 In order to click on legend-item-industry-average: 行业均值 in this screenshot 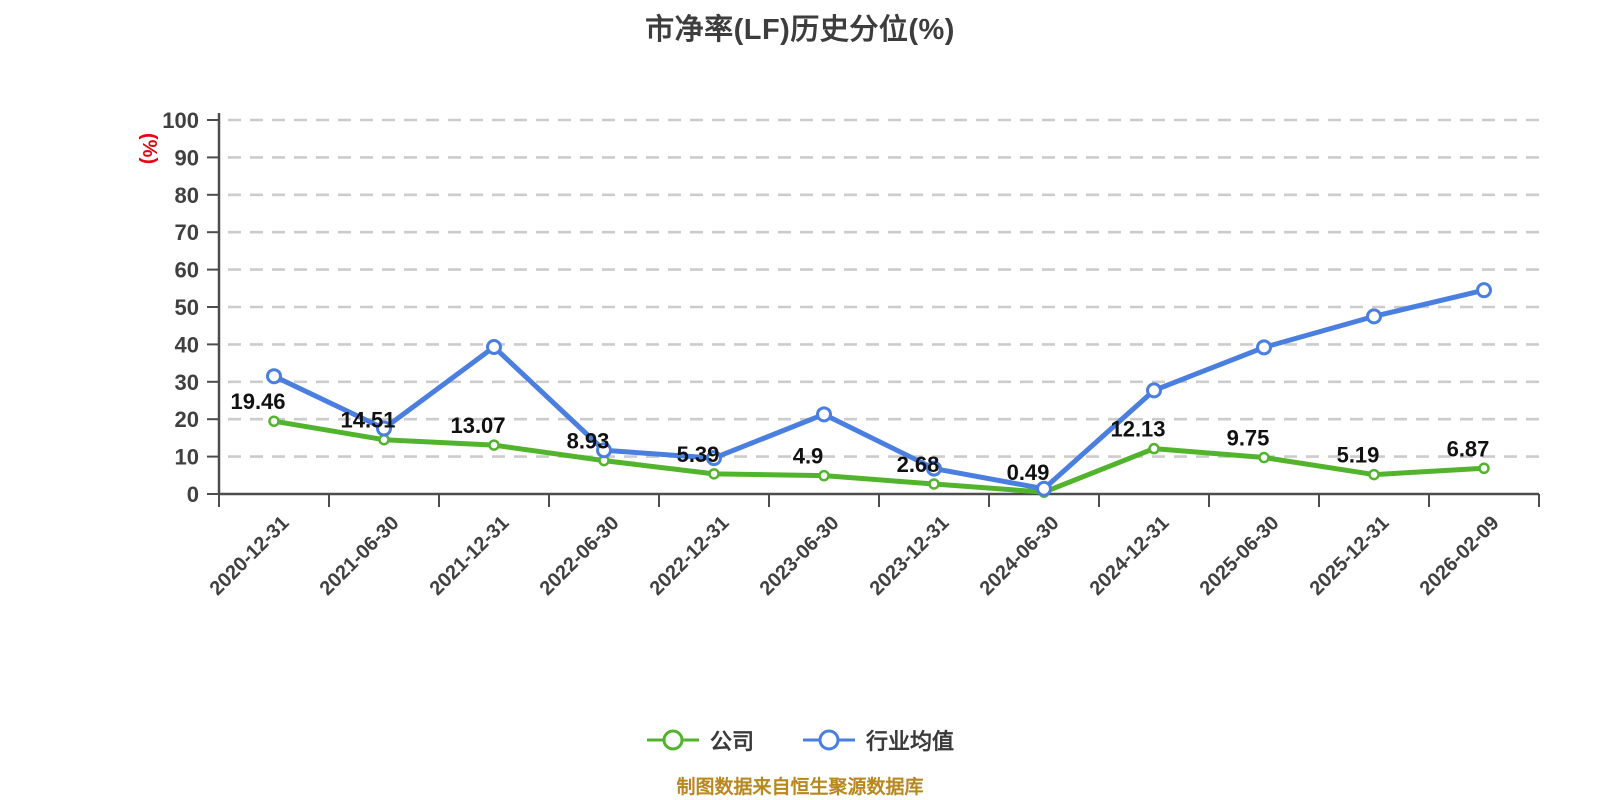, I will do `click(878, 740)`.